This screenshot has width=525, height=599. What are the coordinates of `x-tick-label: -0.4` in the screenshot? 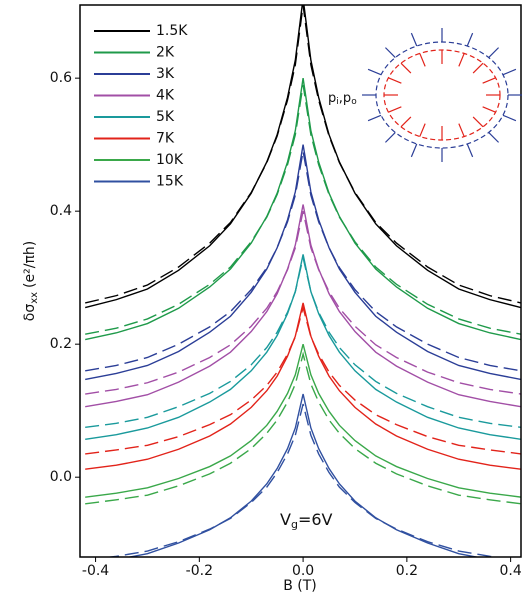 It's located at (95, 571).